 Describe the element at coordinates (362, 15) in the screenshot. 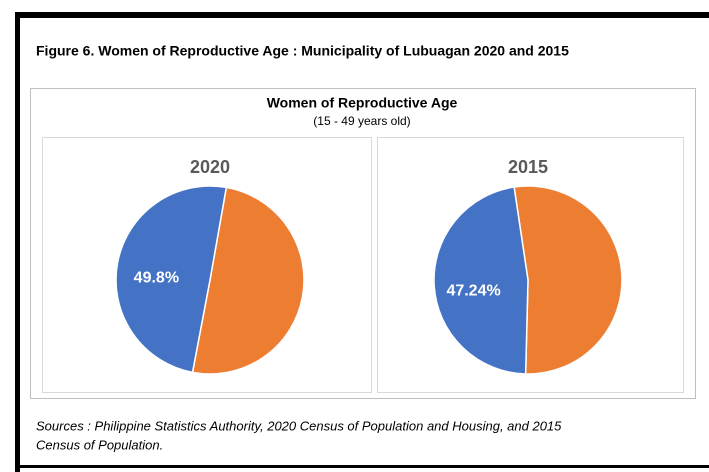

I see `frame-top` at that location.